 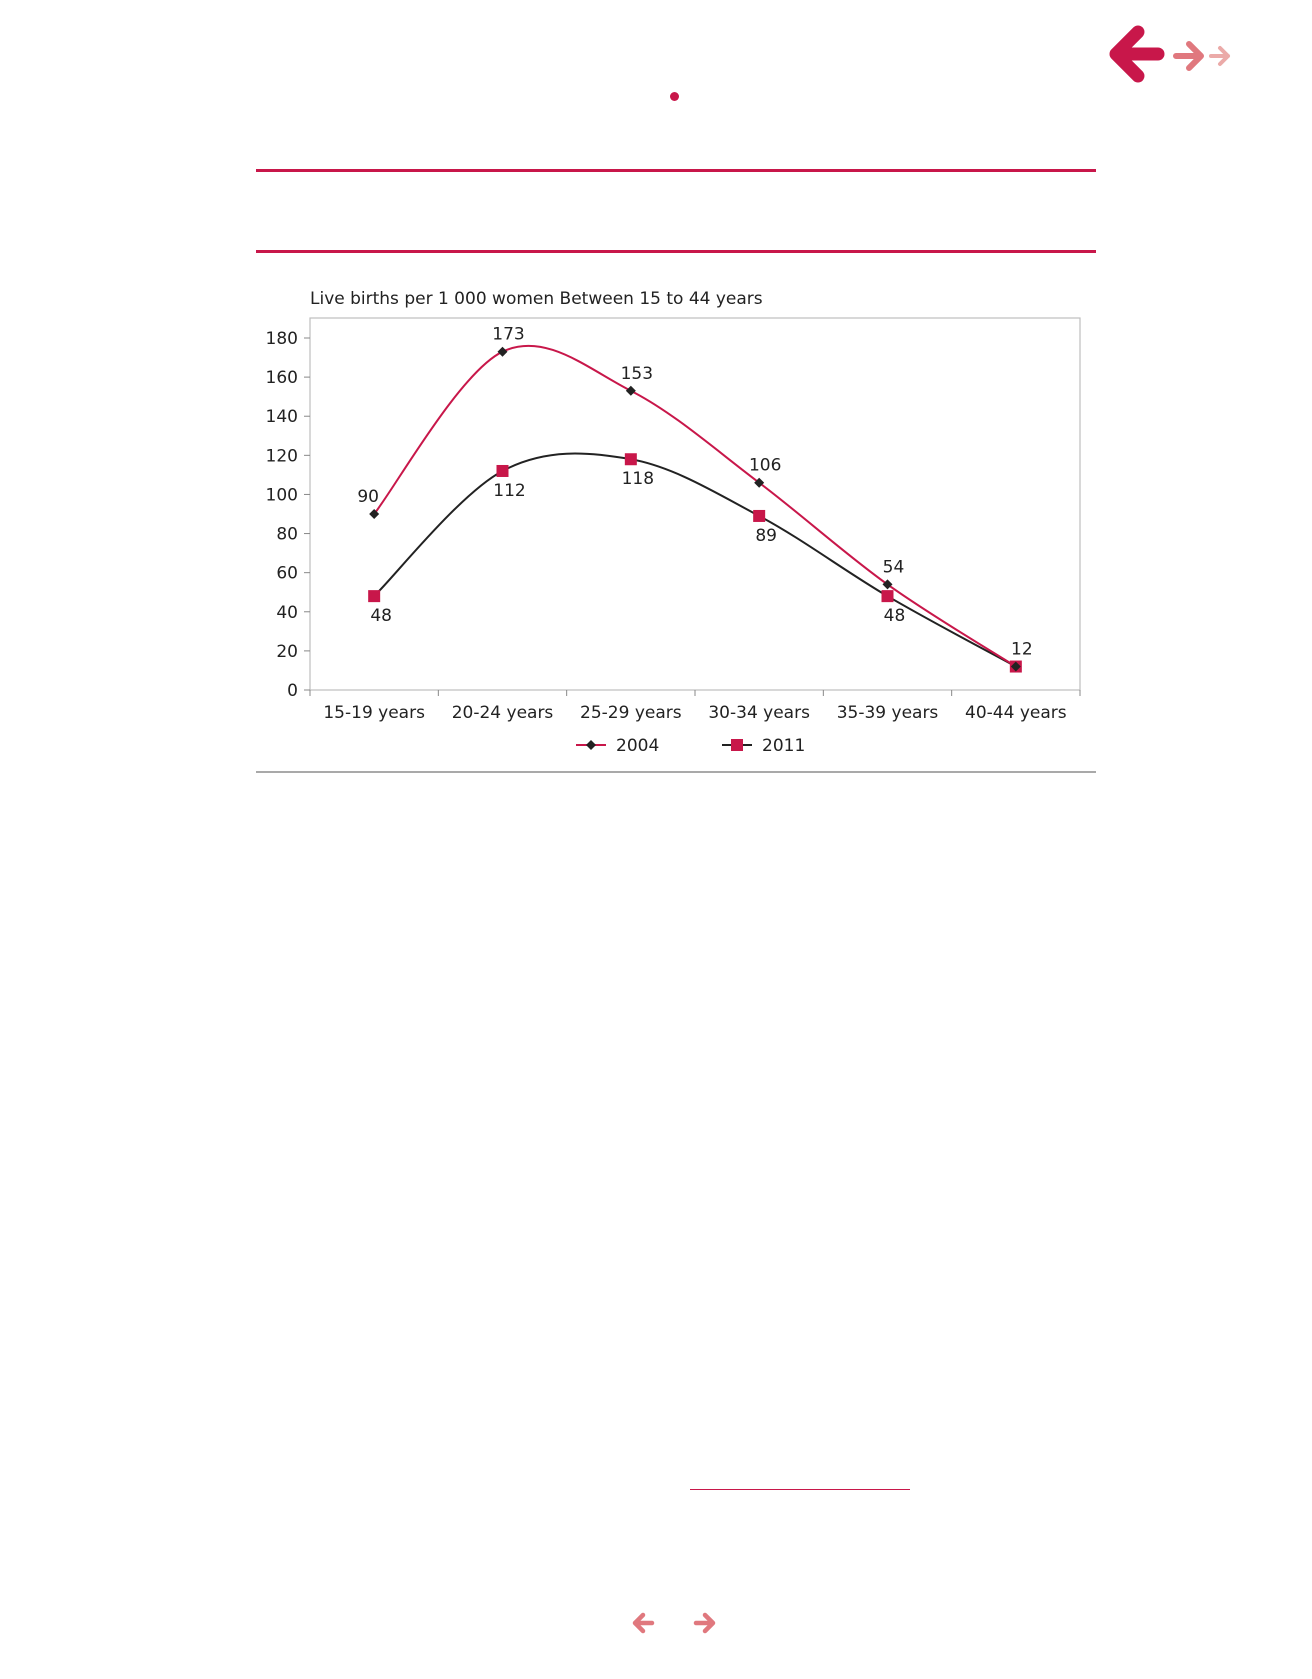 I want to click on series-line-2011, so click(x=695, y=560).